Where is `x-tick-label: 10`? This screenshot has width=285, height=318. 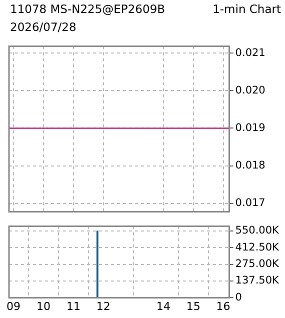
x-tick-label: 10 is located at coordinates (43, 307).